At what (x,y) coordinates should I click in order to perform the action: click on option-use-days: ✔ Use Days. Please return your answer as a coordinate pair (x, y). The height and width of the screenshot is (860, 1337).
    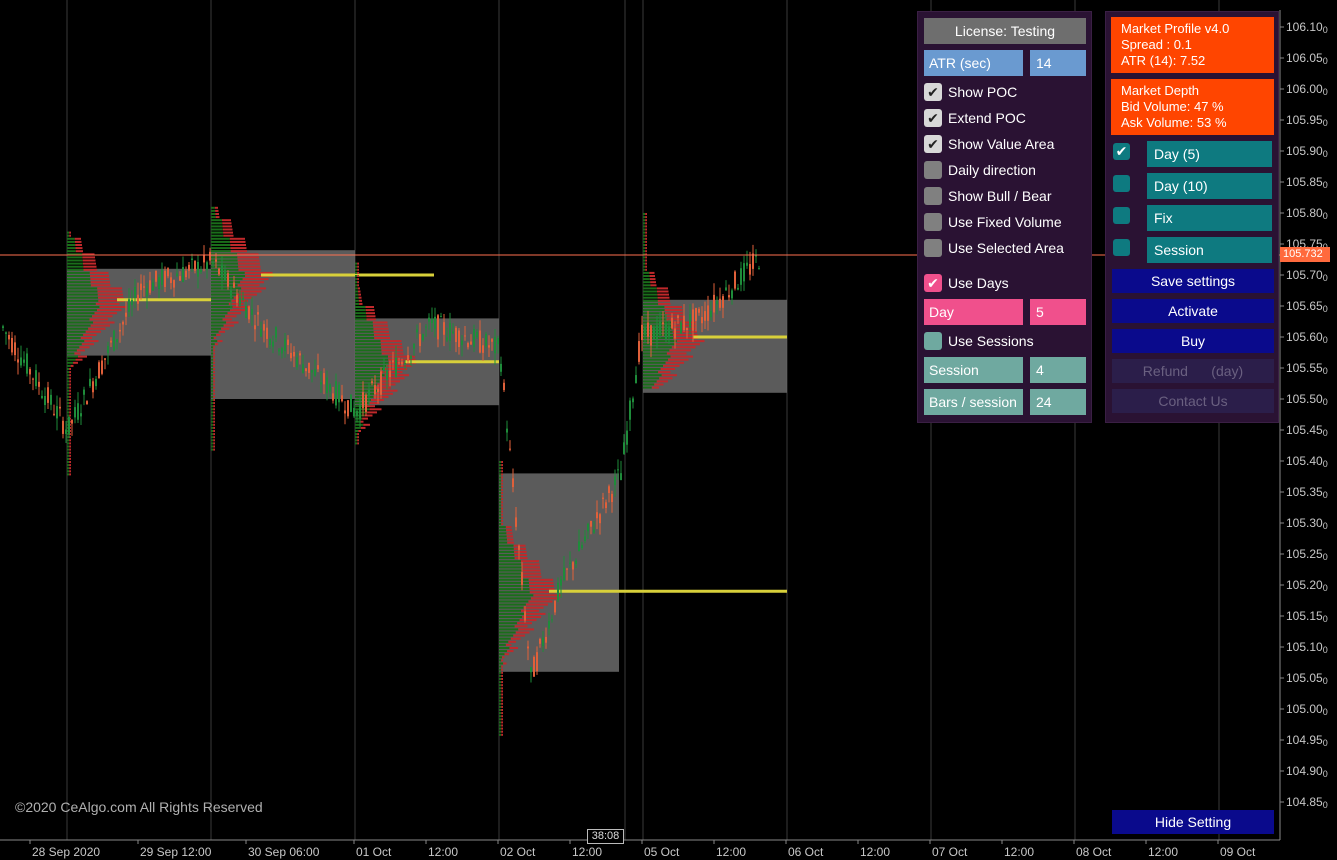
    Looking at the image, I should click on (966, 283).